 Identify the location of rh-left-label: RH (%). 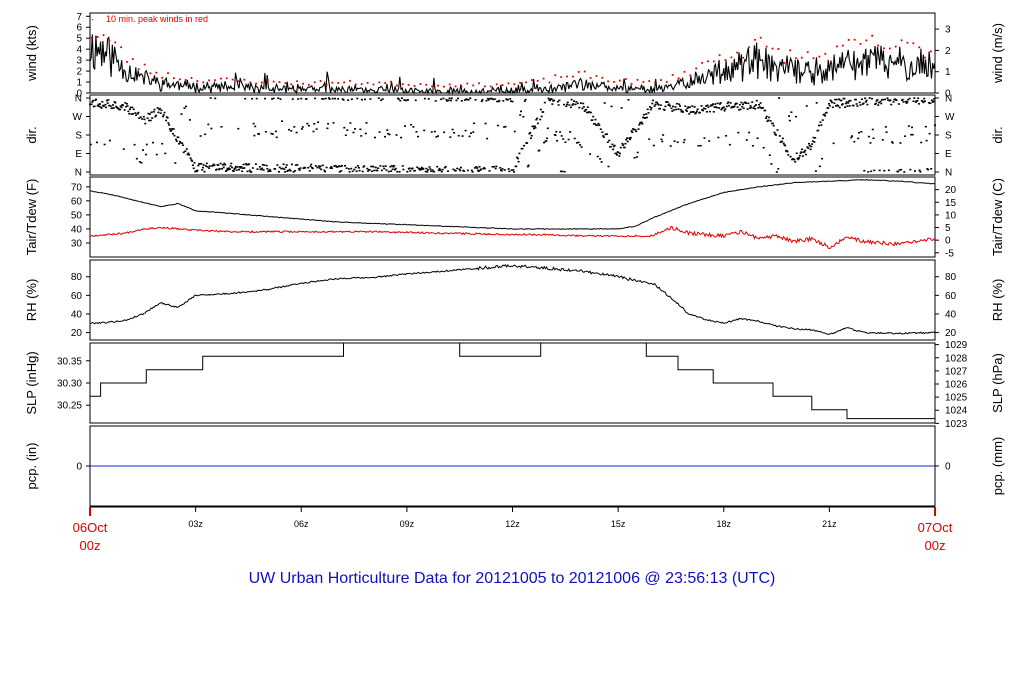
(31, 300).